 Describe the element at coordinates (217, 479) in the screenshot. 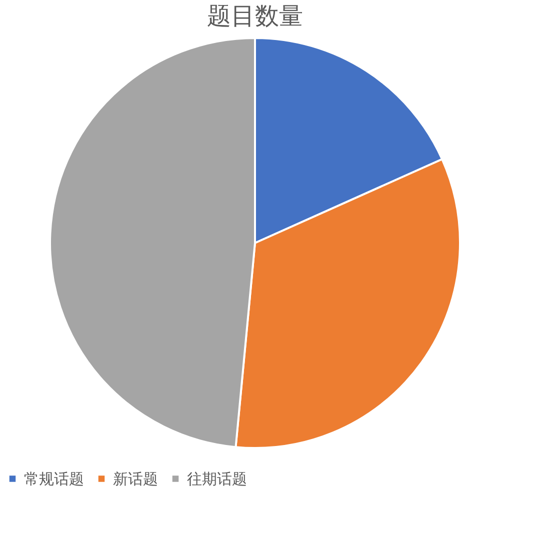

I see `legend-label: 往期话题` at that location.